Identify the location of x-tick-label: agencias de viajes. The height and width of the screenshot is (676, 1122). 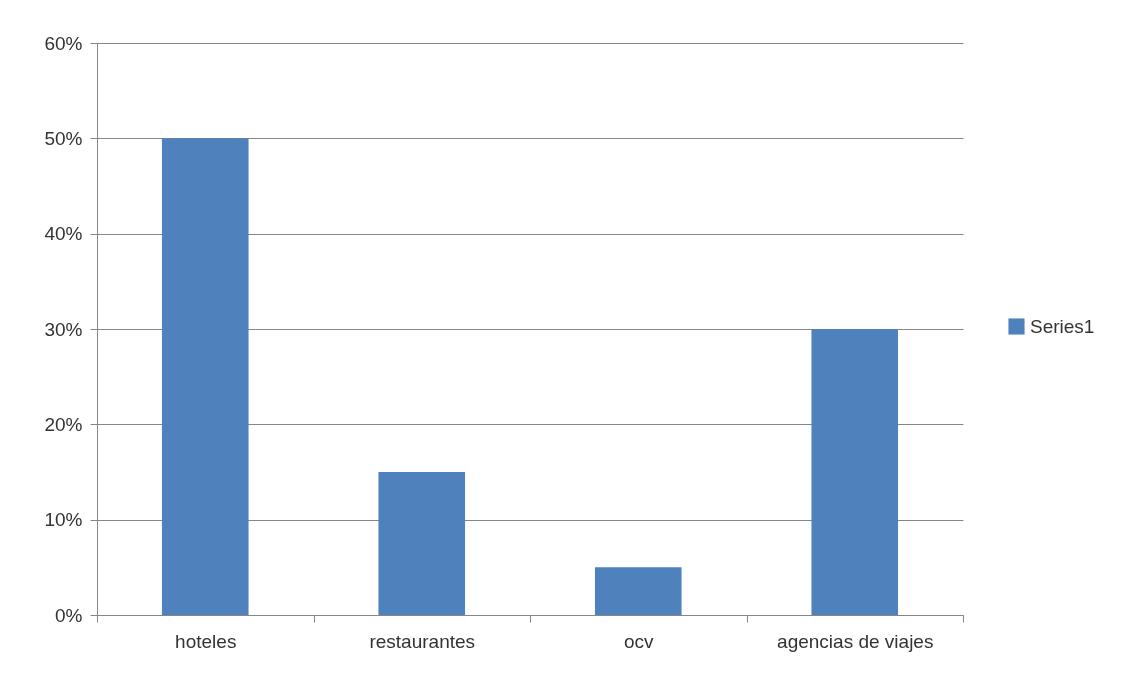
(855, 641).